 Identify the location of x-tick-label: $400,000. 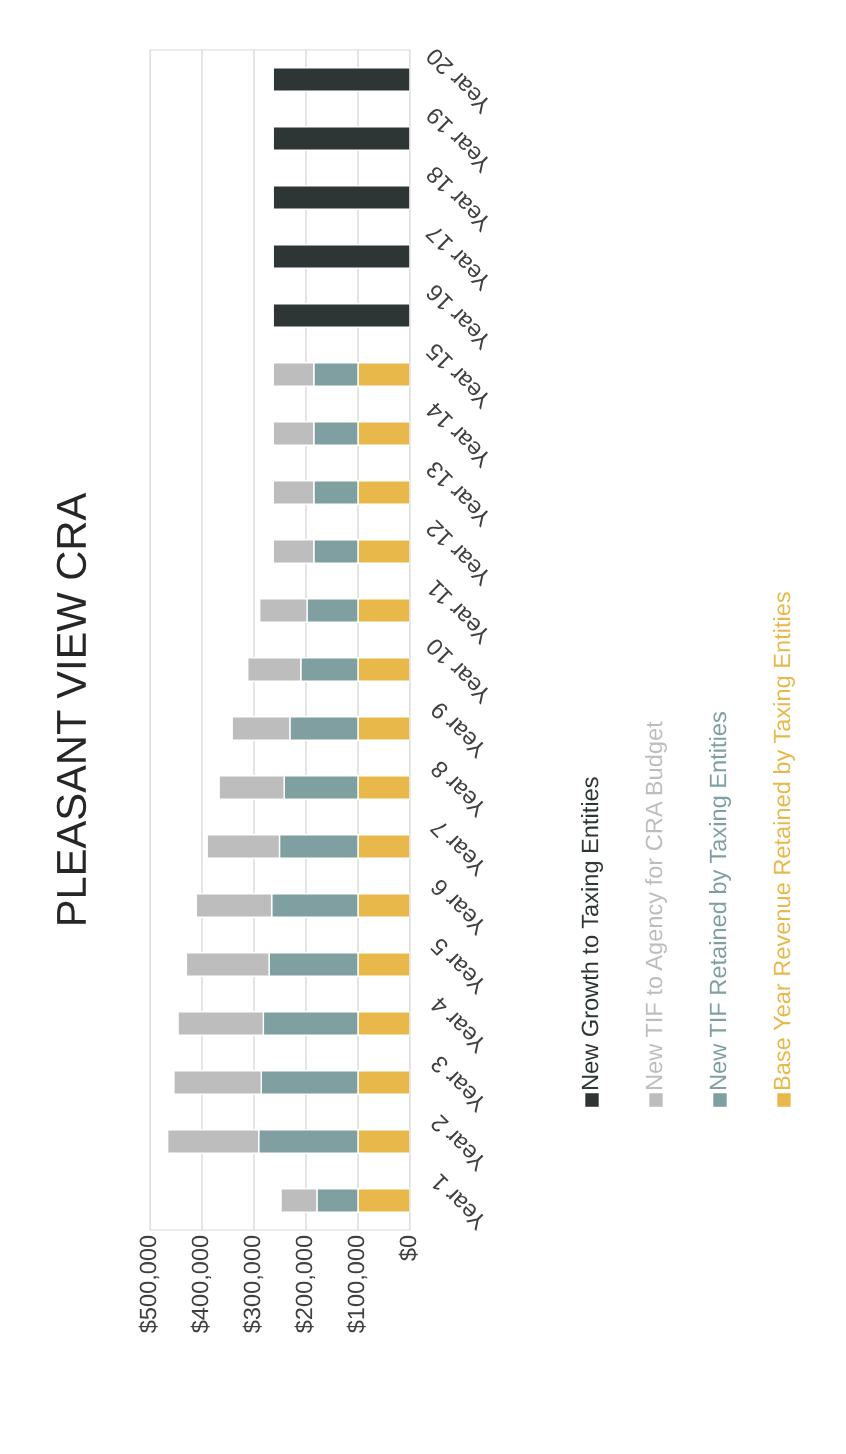
(201, 1284).